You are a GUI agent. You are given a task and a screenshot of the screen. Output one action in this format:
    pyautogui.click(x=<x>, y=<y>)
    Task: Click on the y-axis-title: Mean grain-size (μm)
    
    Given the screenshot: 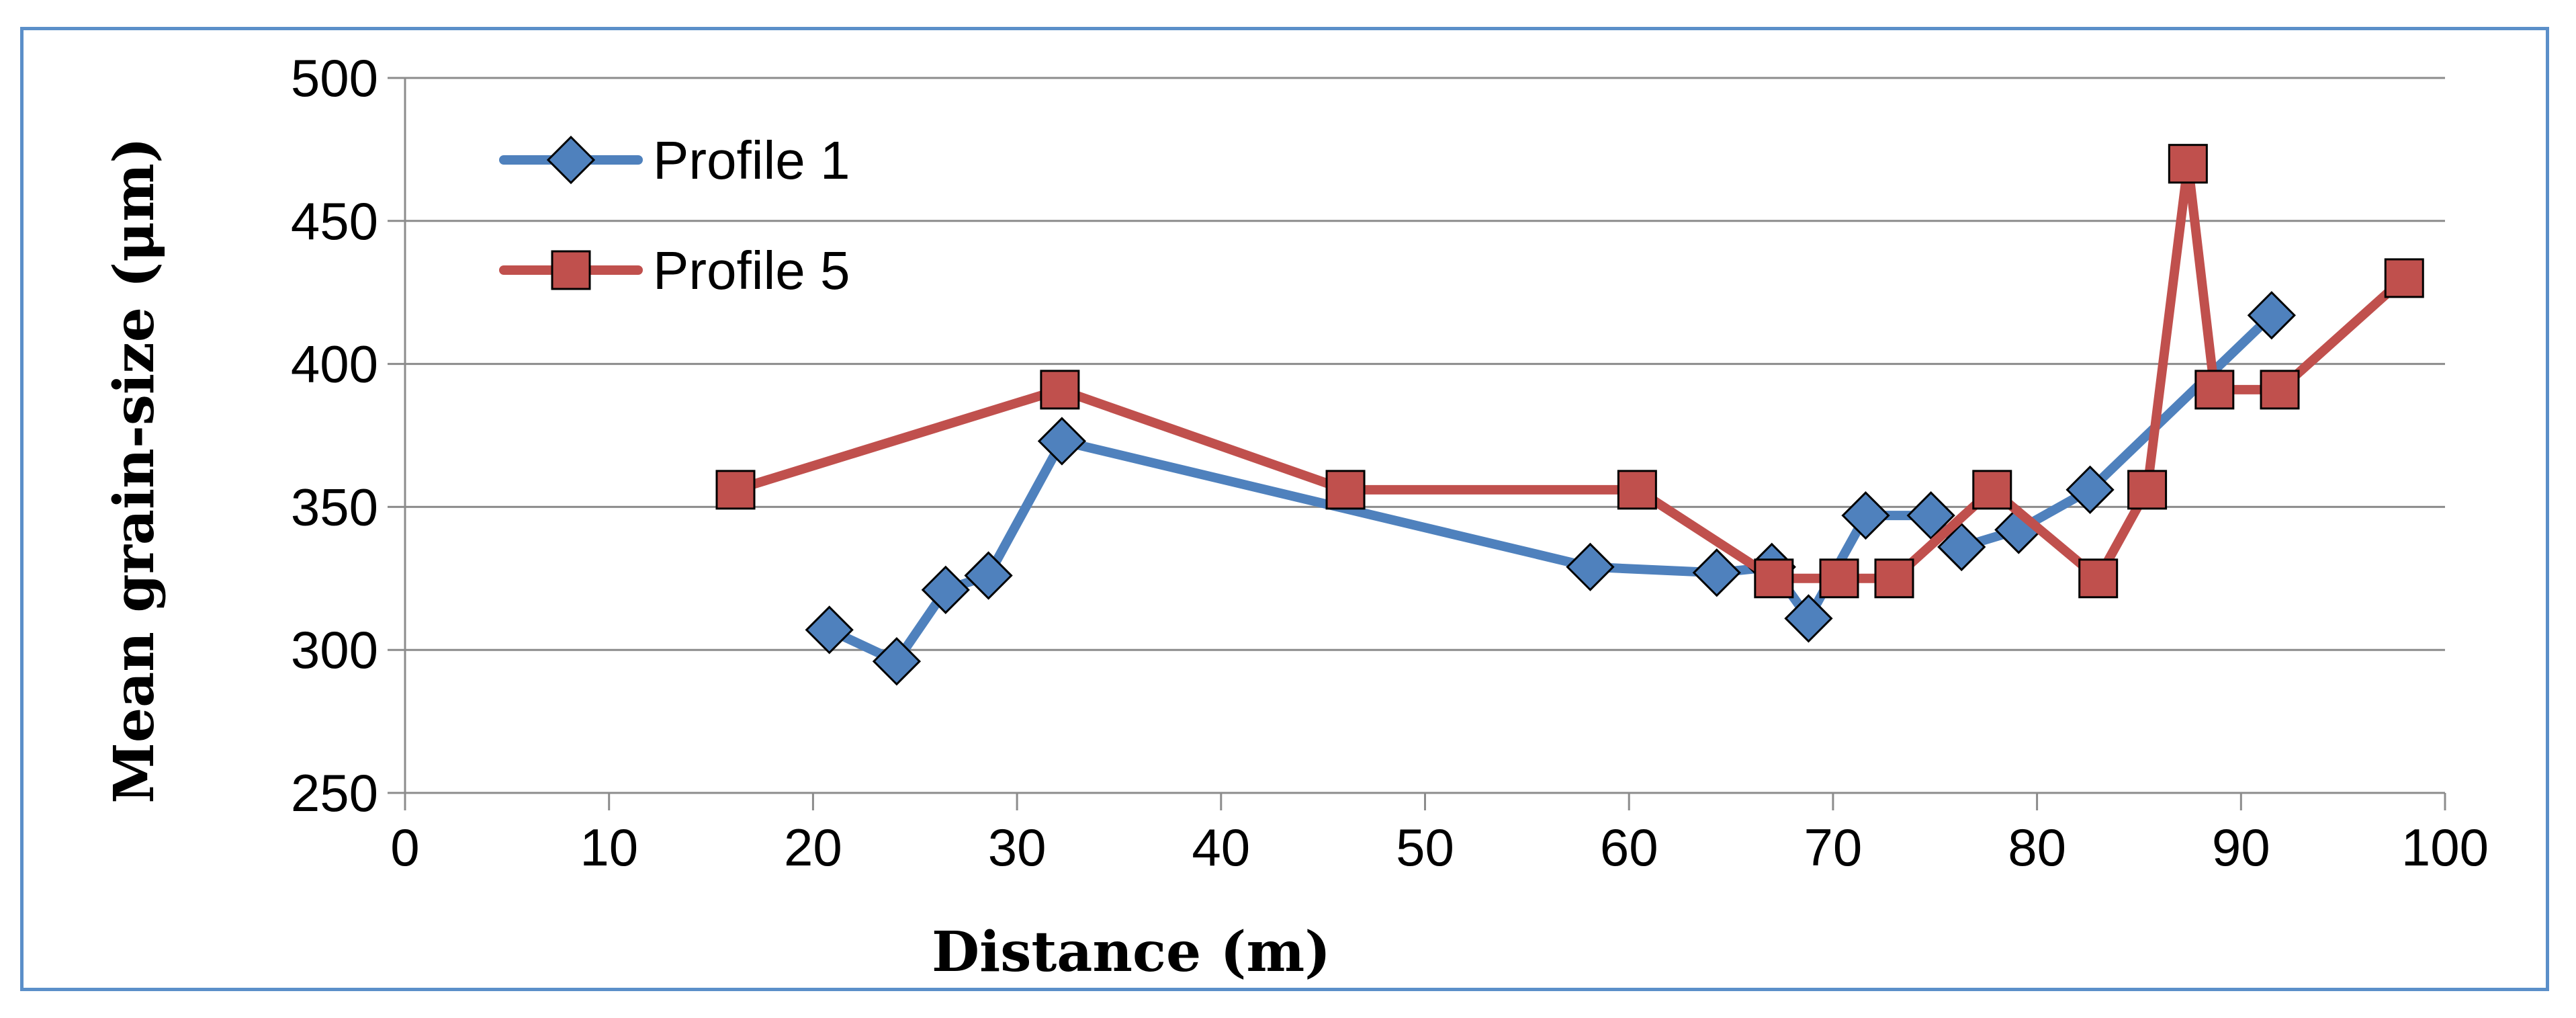 What is the action you would take?
    pyautogui.click(x=134, y=470)
    